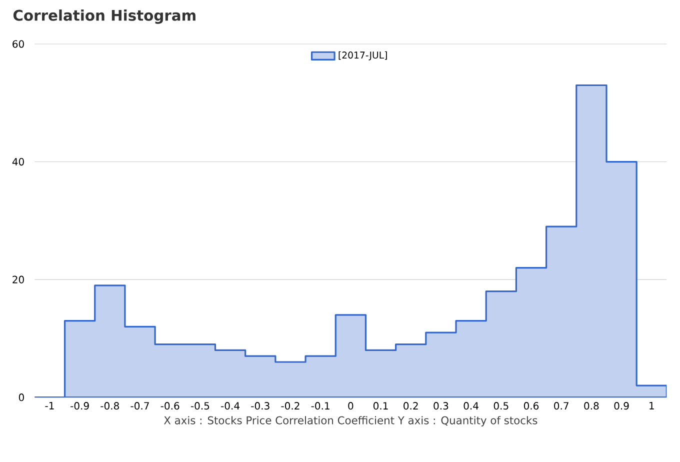 This screenshot has height=462, width=680. What do you see at coordinates (18, 44) in the screenshot?
I see `y-tick-label: 60` at bounding box center [18, 44].